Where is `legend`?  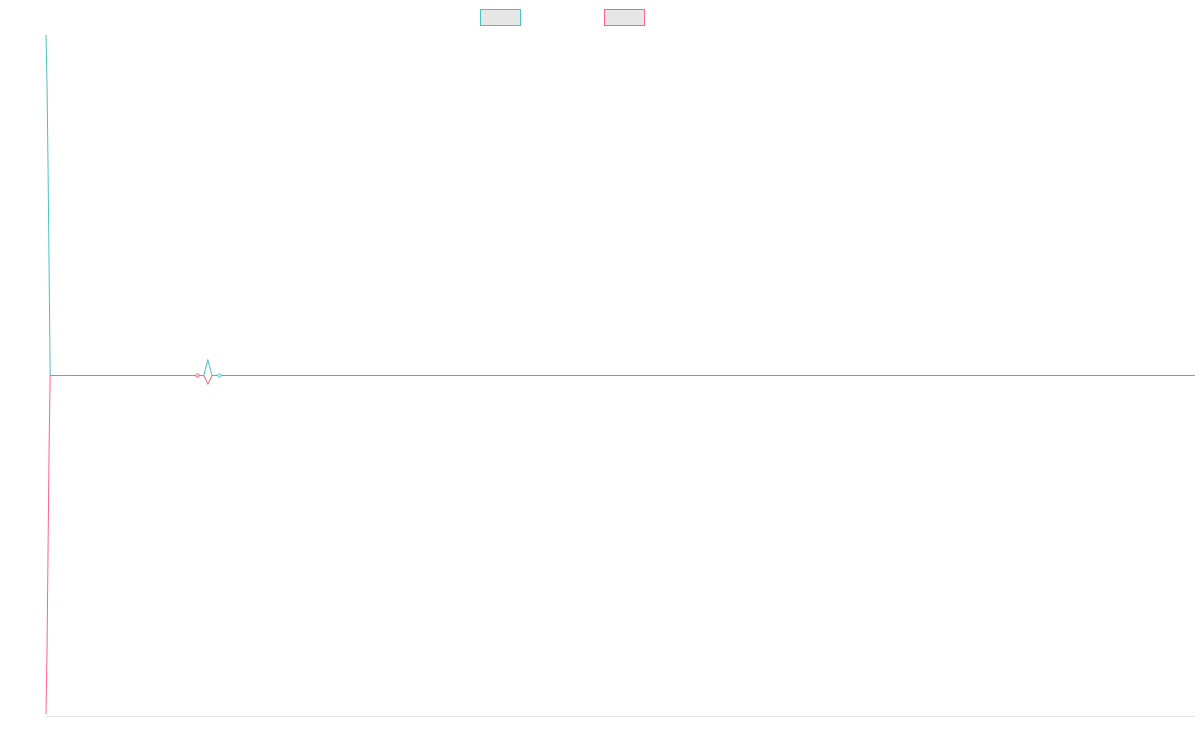
legend is located at coordinates (562, 17).